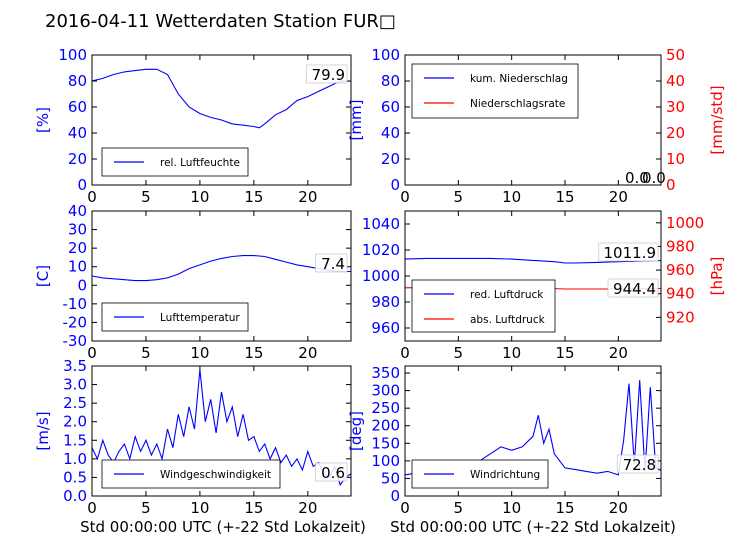 Image resolution: width=736 pixels, height=552 pixels. I want to click on y-tick-label: 350, so click(385, 373).